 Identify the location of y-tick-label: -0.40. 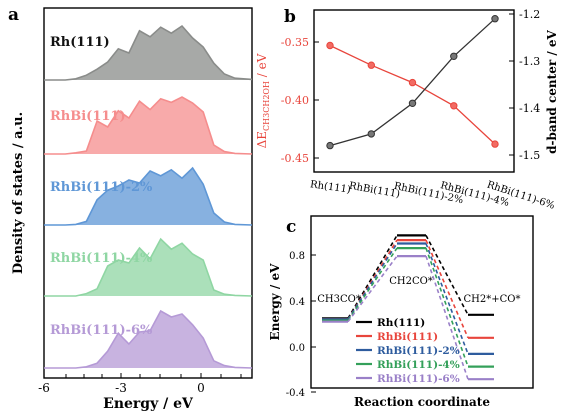
(295, 100).